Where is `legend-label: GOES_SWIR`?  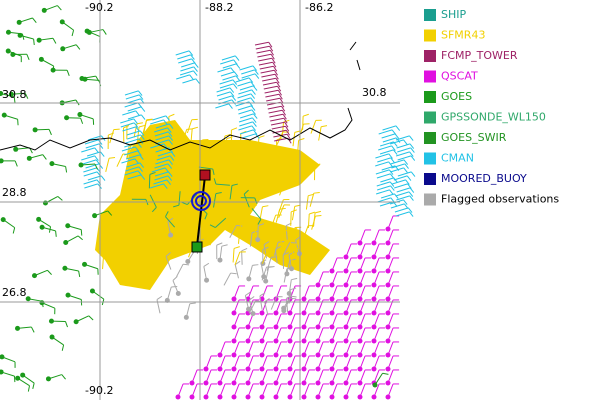 legend-label: GOES_SWIR is located at coordinates (474, 137).